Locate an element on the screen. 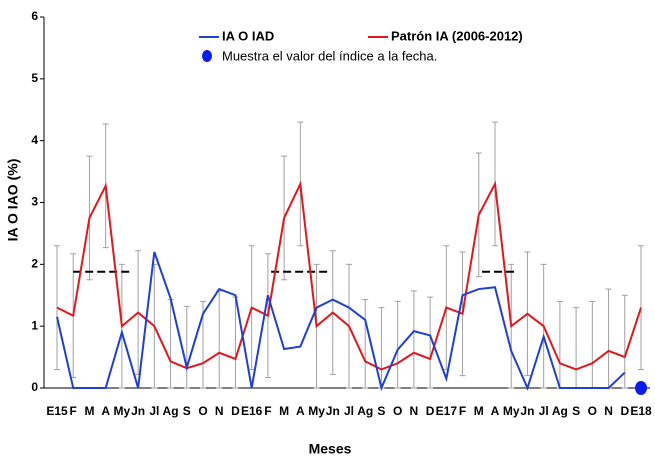 The width and height of the screenshot is (655, 462). y-axis-label: IA O IAO (%) is located at coordinates (13, 200).